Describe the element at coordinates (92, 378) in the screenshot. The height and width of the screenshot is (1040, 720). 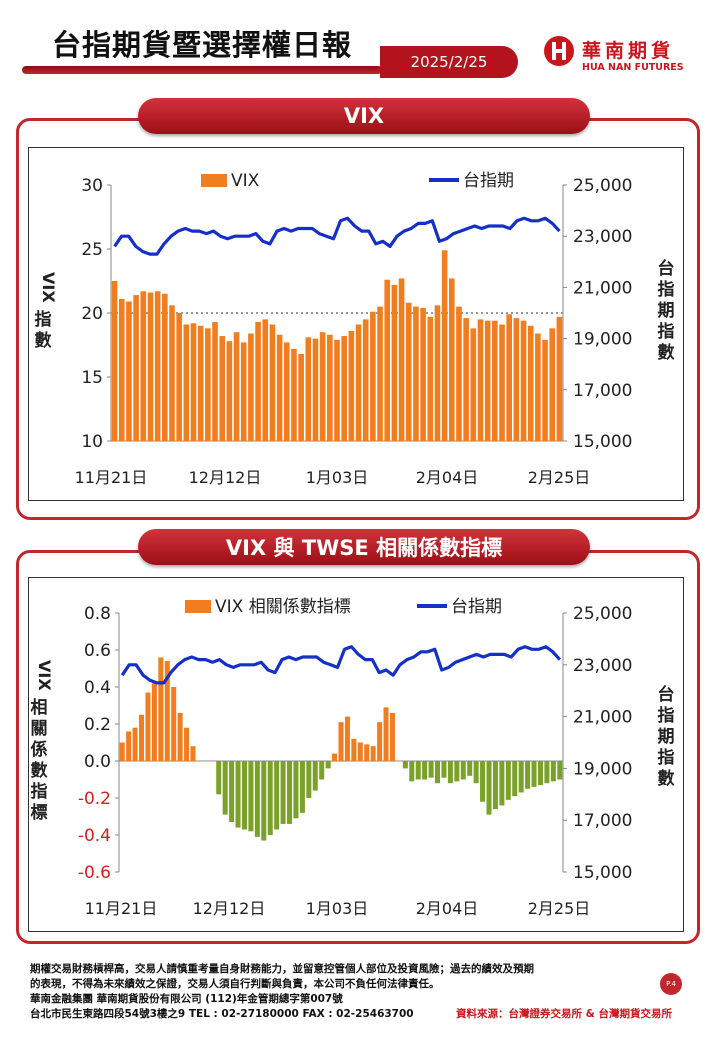
I see `vix-left-tick-label: 15` at that location.